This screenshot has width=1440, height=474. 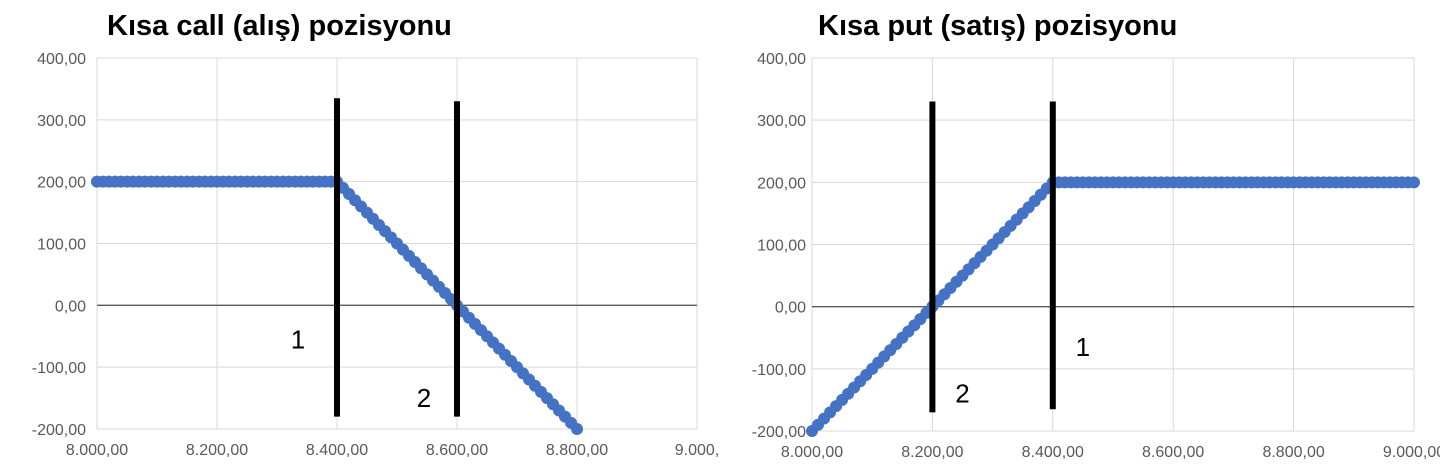 I want to click on chart-title: Kısa call (alış) pozisyonu, so click(x=279, y=26).